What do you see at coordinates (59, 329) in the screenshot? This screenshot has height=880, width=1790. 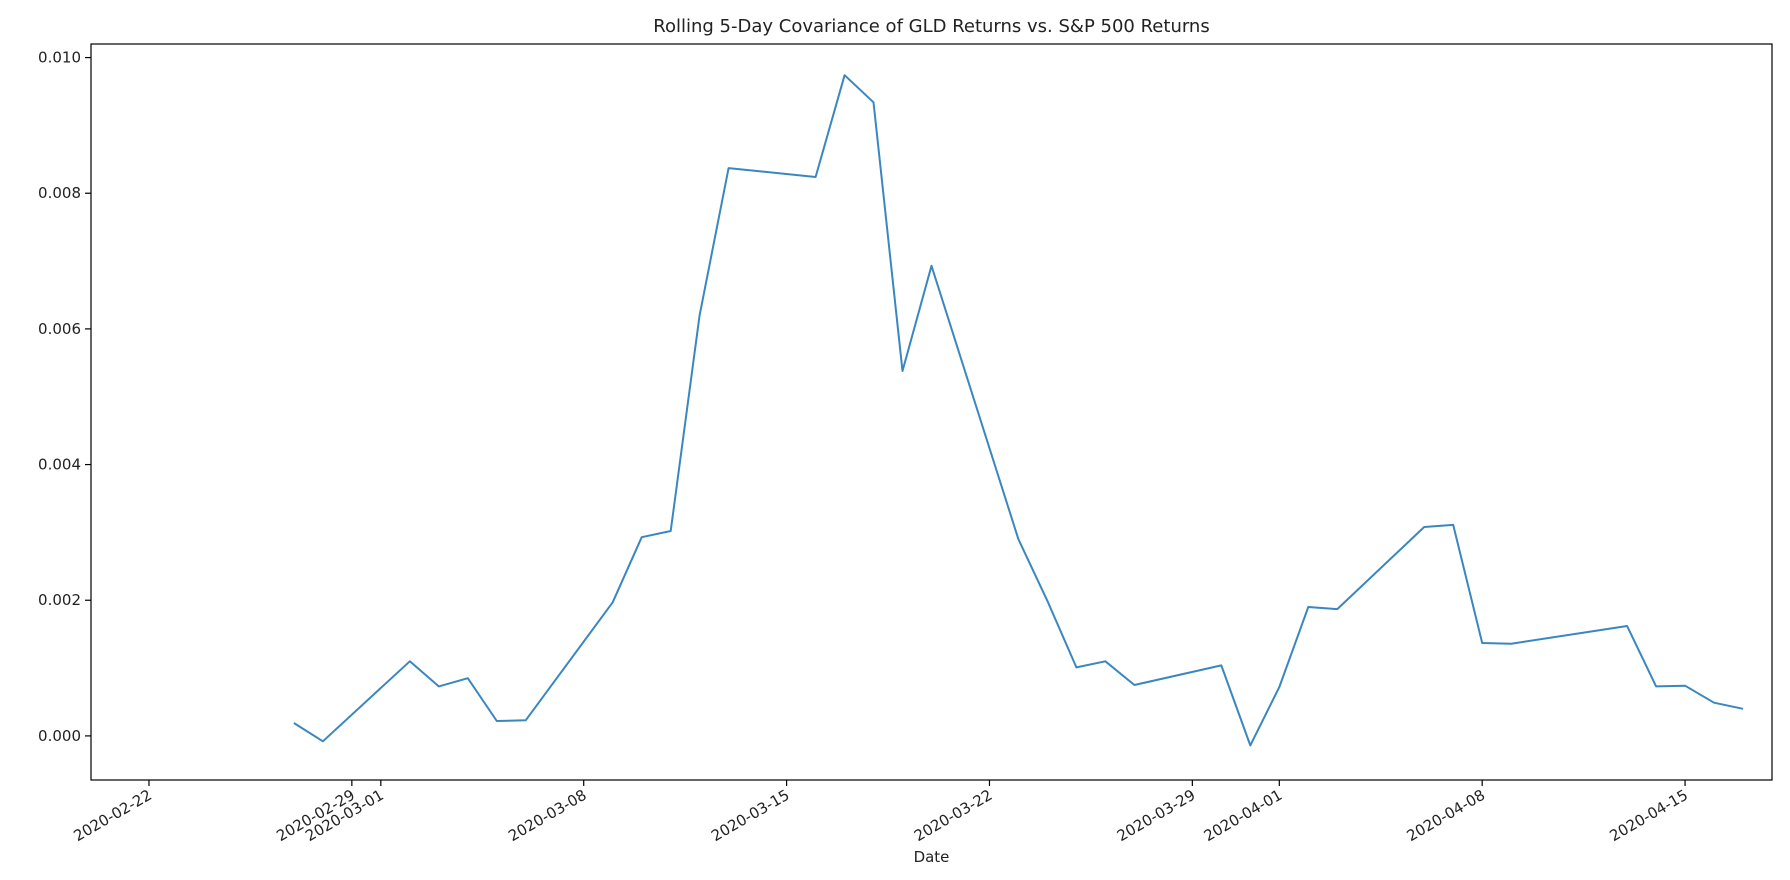 I see `y-tick-label: 0.006` at bounding box center [59, 329].